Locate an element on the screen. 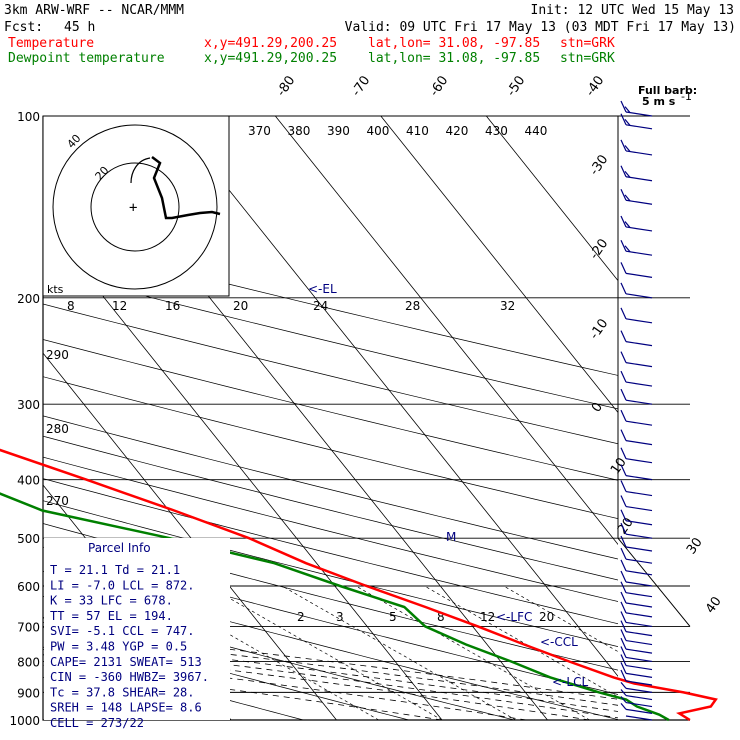 The height and width of the screenshot is (740, 740). dewpoint-legend: Dewpoint temperature is located at coordinates (86, 58).